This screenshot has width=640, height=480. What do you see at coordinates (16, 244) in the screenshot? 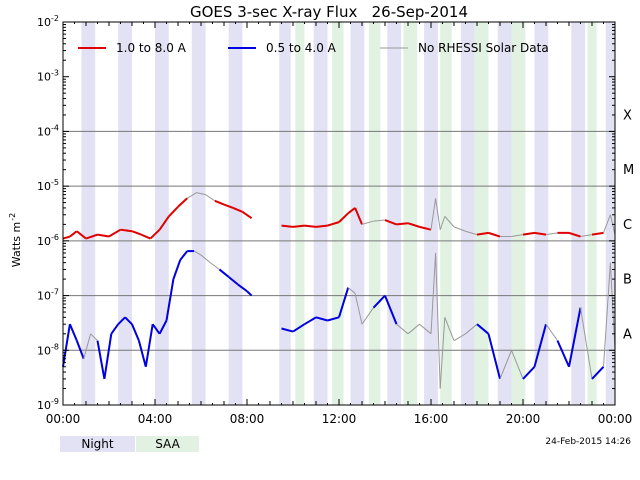
I see `y-axis-label-base: Watts m` at bounding box center [16, 244].